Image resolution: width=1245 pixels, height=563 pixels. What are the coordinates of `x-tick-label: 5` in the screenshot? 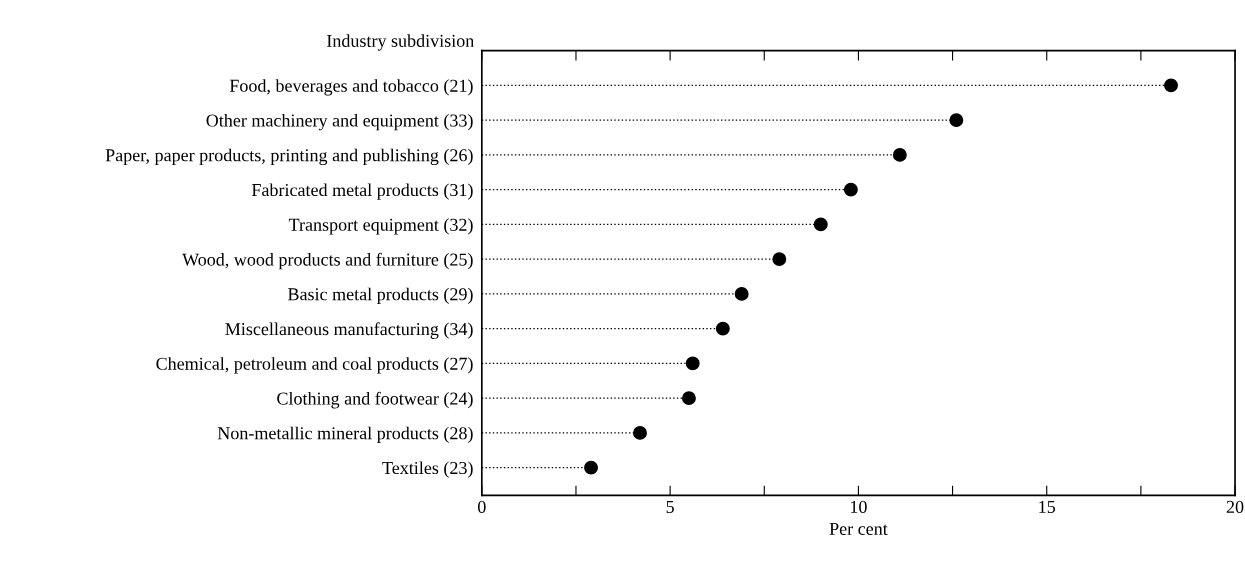 It's located at (670, 507).